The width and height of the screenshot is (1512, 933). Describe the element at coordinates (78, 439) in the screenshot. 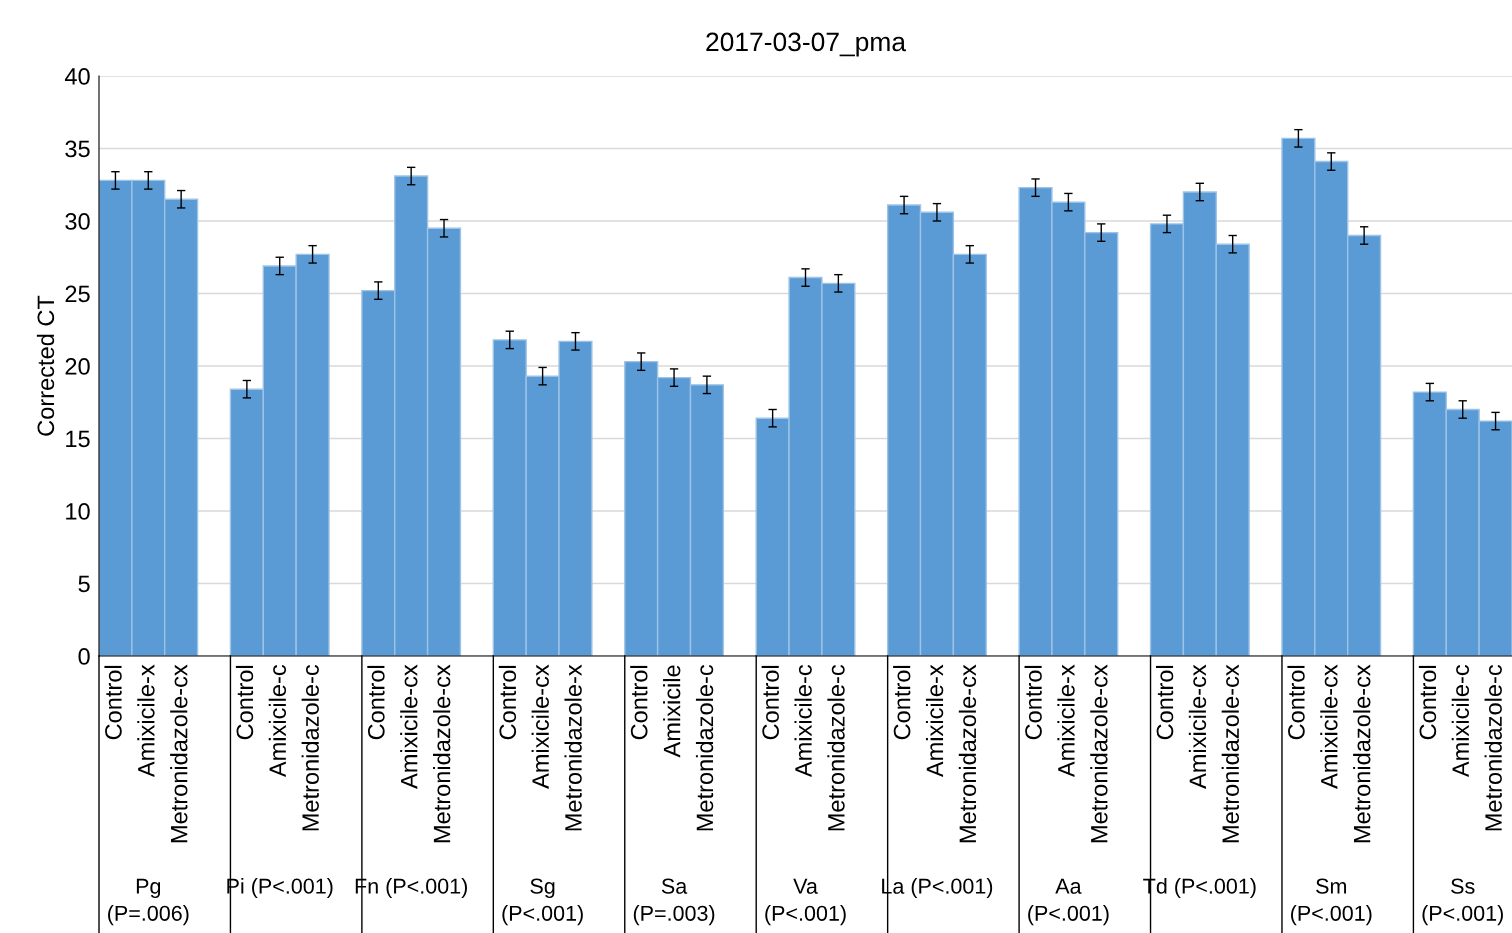

I see `y-tick-label: 15` at that location.